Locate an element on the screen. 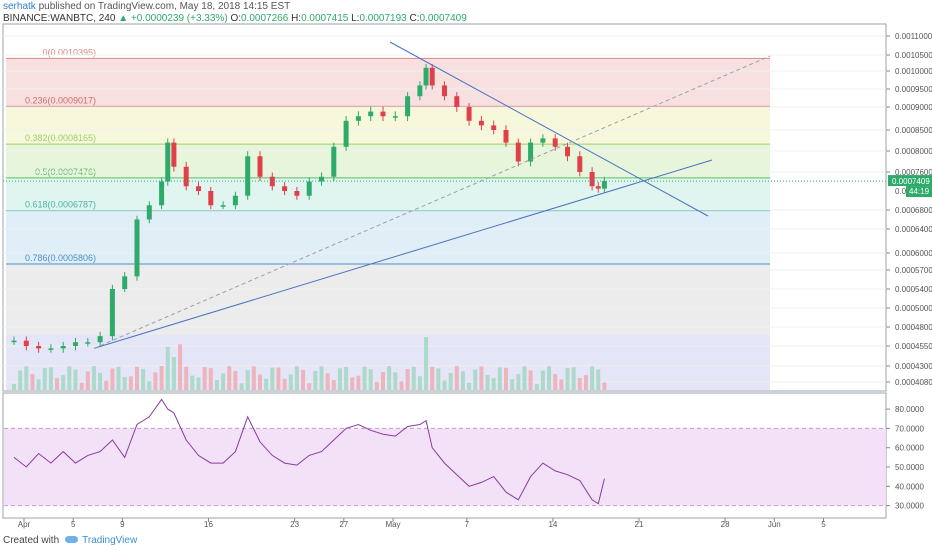  time-tick-label: 16 is located at coordinates (208, 524).